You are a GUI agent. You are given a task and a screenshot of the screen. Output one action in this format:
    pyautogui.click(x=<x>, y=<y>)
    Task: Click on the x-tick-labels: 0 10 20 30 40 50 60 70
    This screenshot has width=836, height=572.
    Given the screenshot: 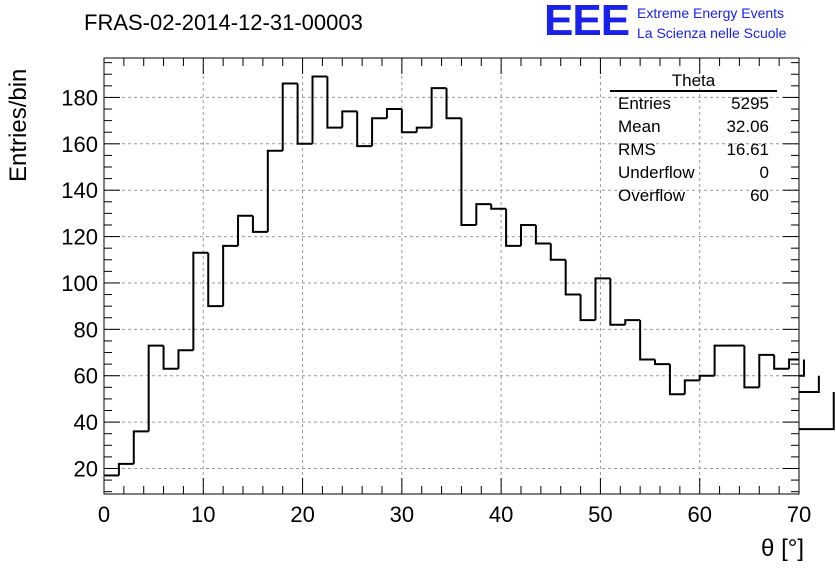 What is the action you would take?
    pyautogui.click(x=454, y=514)
    